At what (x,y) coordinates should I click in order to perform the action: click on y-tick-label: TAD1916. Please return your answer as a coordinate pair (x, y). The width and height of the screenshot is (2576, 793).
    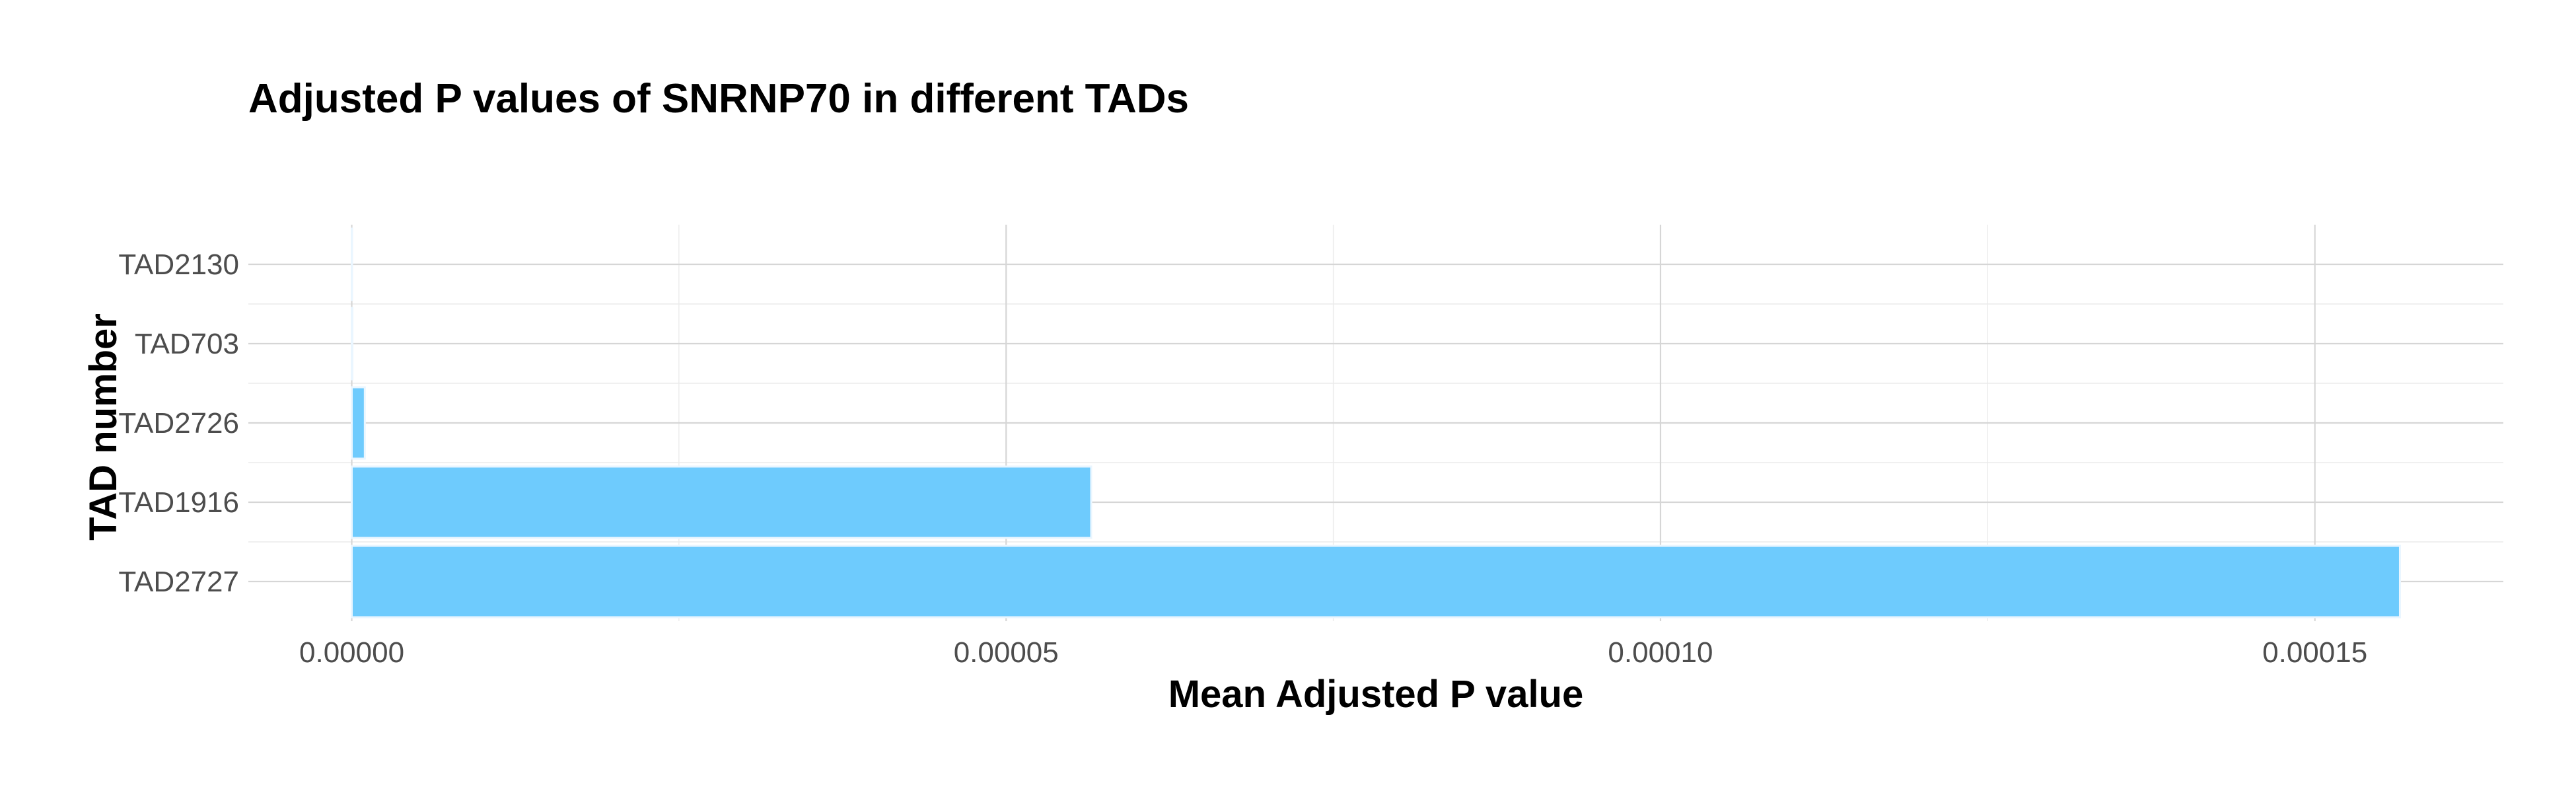
    Looking at the image, I should click on (179, 502).